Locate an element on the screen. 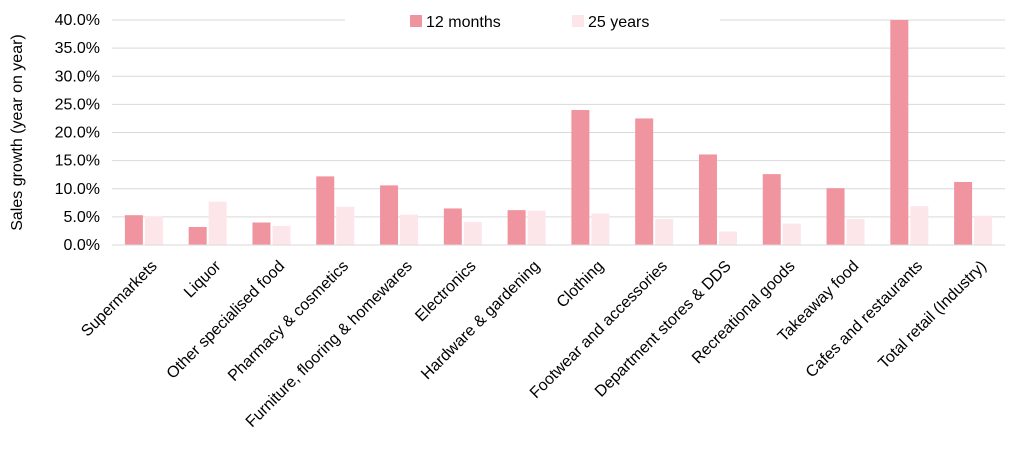 This screenshot has width=1024, height=466. x-category-label: Pharmacy & cosmetics is located at coordinates (288, 321).